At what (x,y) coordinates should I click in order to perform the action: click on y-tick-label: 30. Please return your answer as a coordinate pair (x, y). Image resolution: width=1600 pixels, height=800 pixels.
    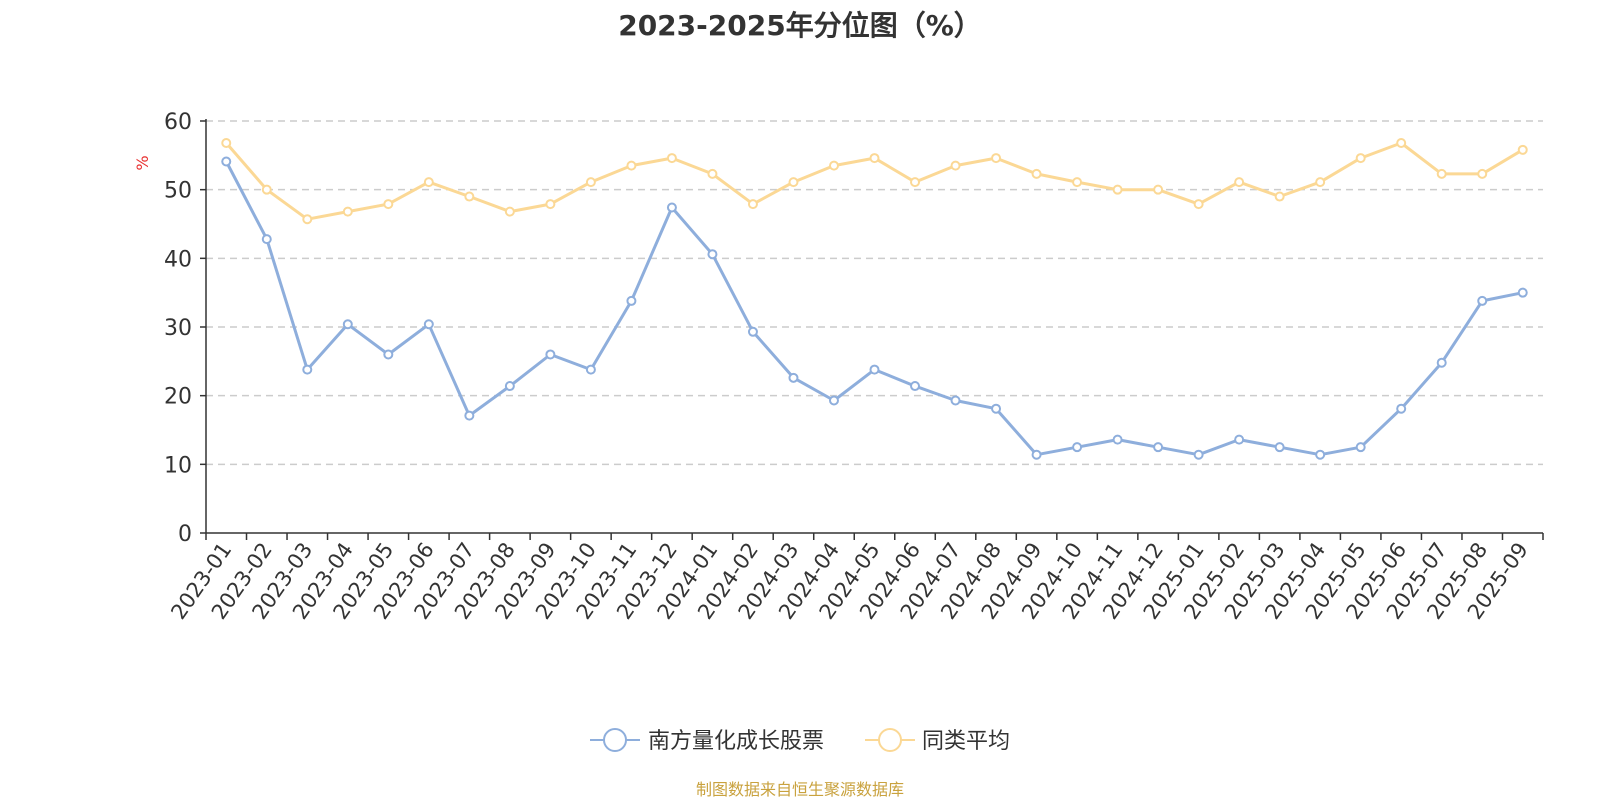
    Looking at the image, I should click on (178, 328).